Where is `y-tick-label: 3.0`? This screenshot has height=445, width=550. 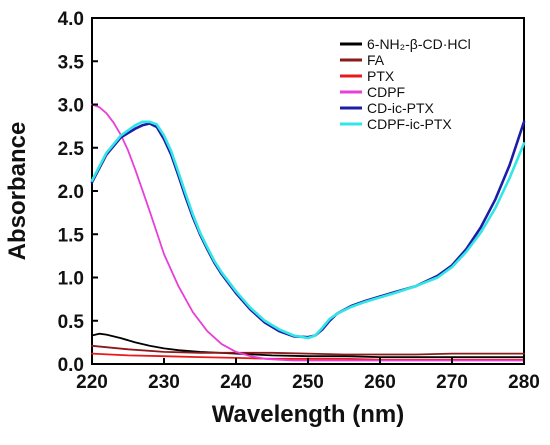
y-tick-label: 3.0 is located at coordinates (71, 106).